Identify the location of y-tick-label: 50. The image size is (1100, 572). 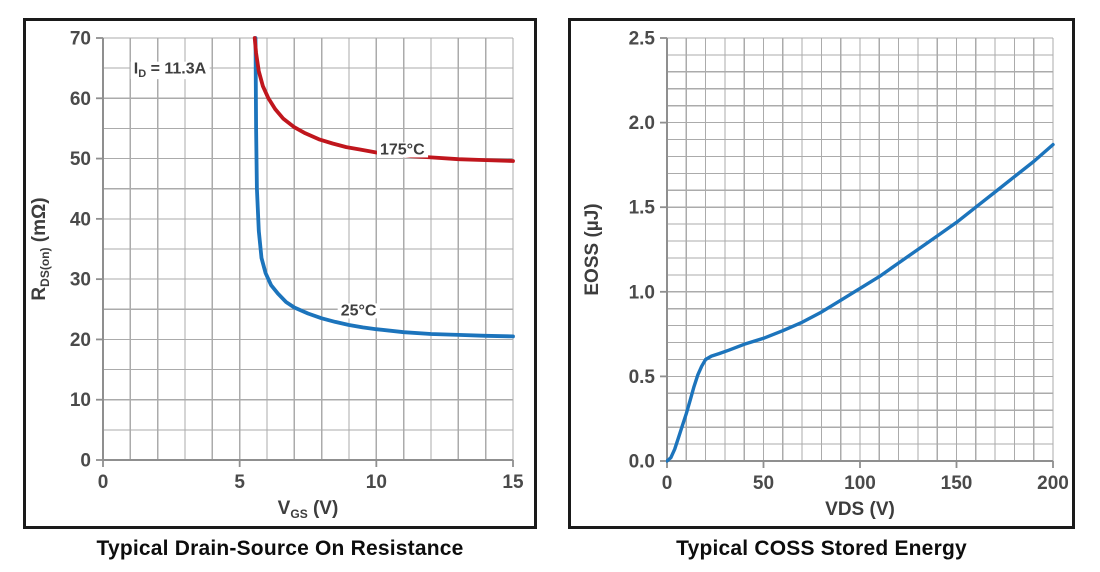
(80, 159).